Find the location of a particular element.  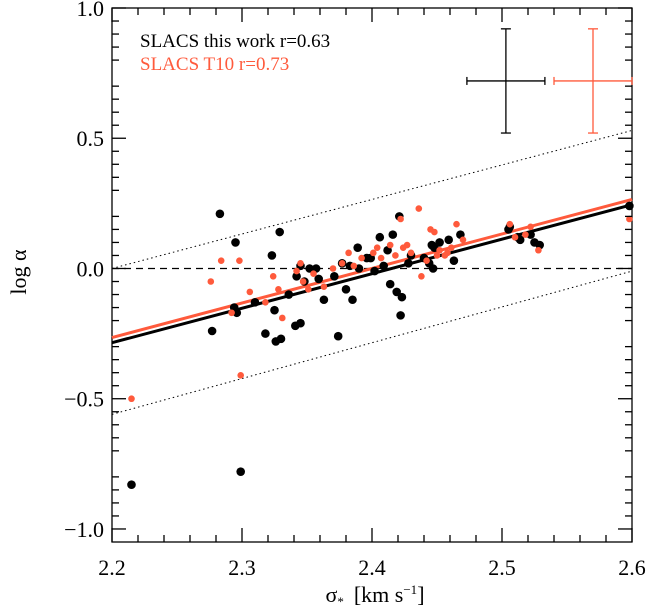

x-tick-label: 2.2 is located at coordinates (112, 567).